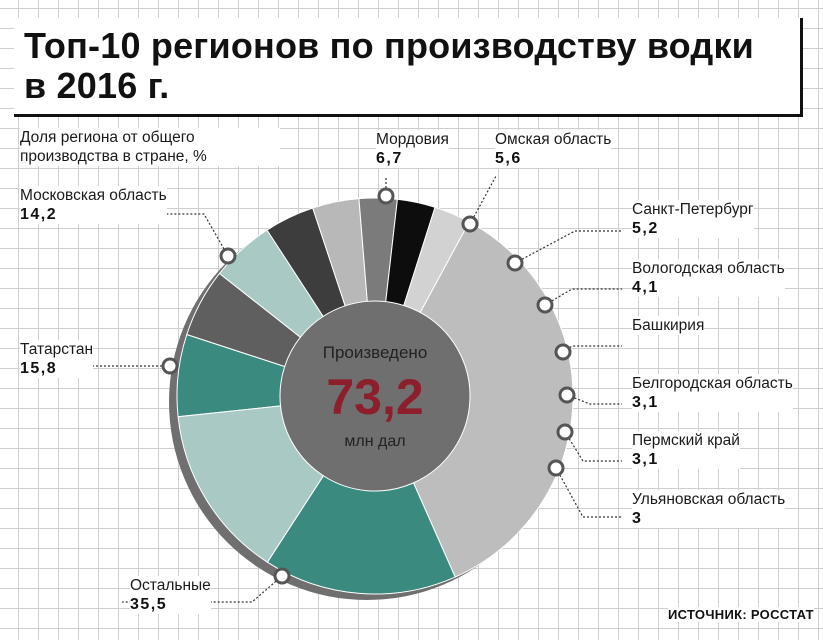  What do you see at coordinates (712, 383) in the screenshot?
I see `label-name: Белгородская область` at bounding box center [712, 383].